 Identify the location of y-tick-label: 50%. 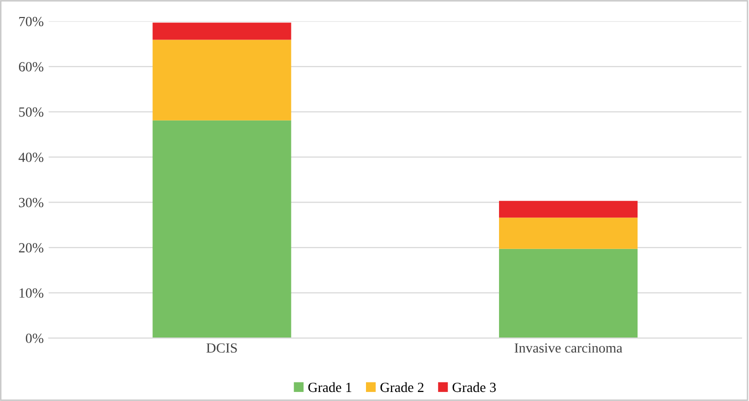
(31, 112).